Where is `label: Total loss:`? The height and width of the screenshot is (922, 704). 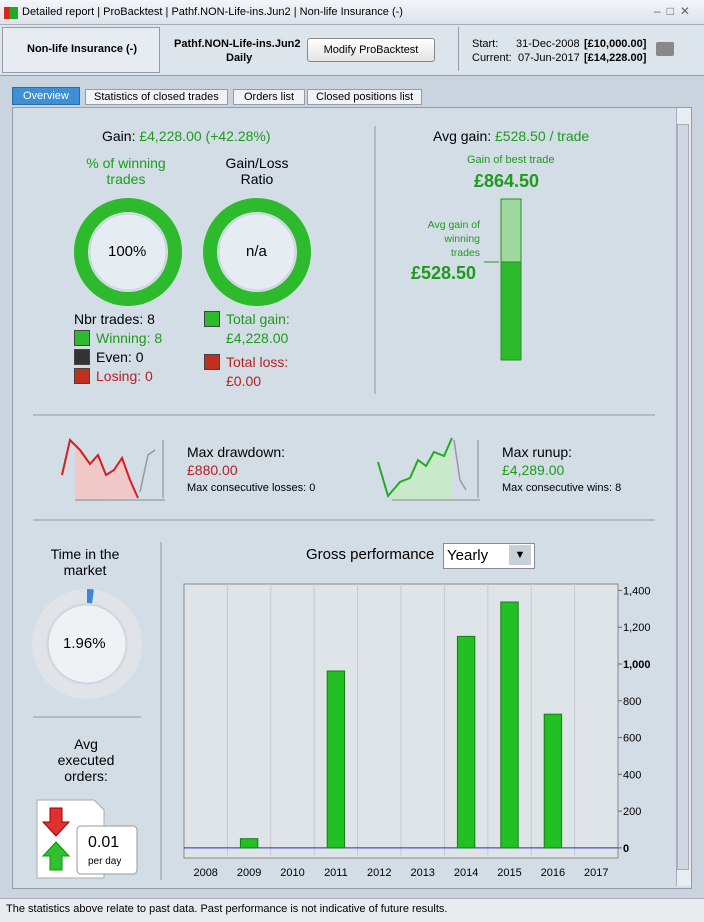
label: Total loss: is located at coordinates (257, 362).